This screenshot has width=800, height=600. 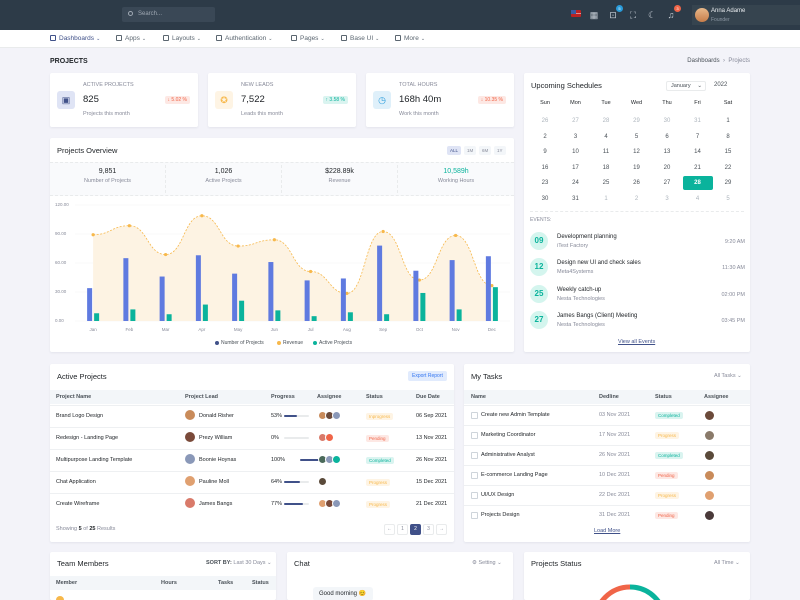 I want to click on calendar-day: 5, so click(x=728, y=198).